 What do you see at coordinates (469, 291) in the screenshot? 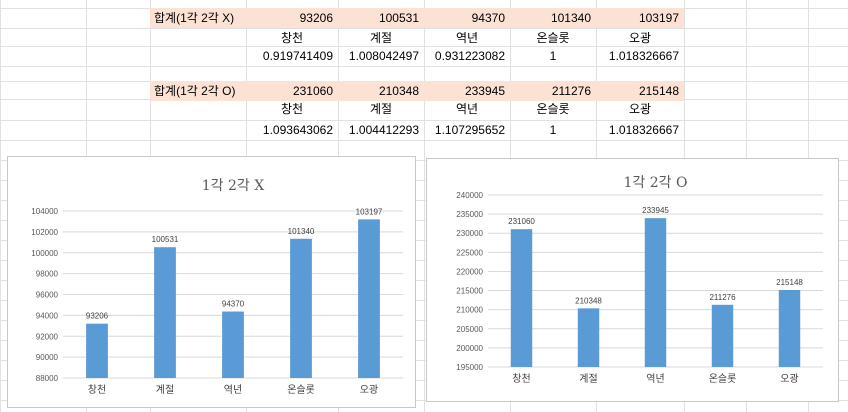
I see `chart-2-ytick-4: 215000` at bounding box center [469, 291].